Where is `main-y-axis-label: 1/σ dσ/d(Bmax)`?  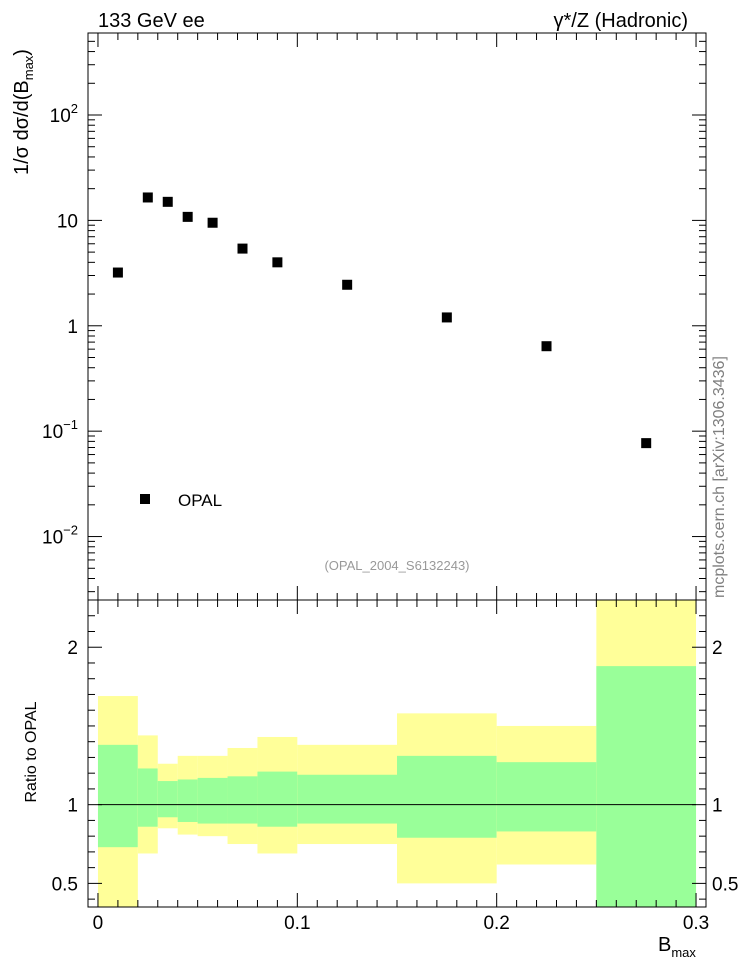 main-y-axis-label: 1/σ dσ/d(Bmax) is located at coordinates (23, 112).